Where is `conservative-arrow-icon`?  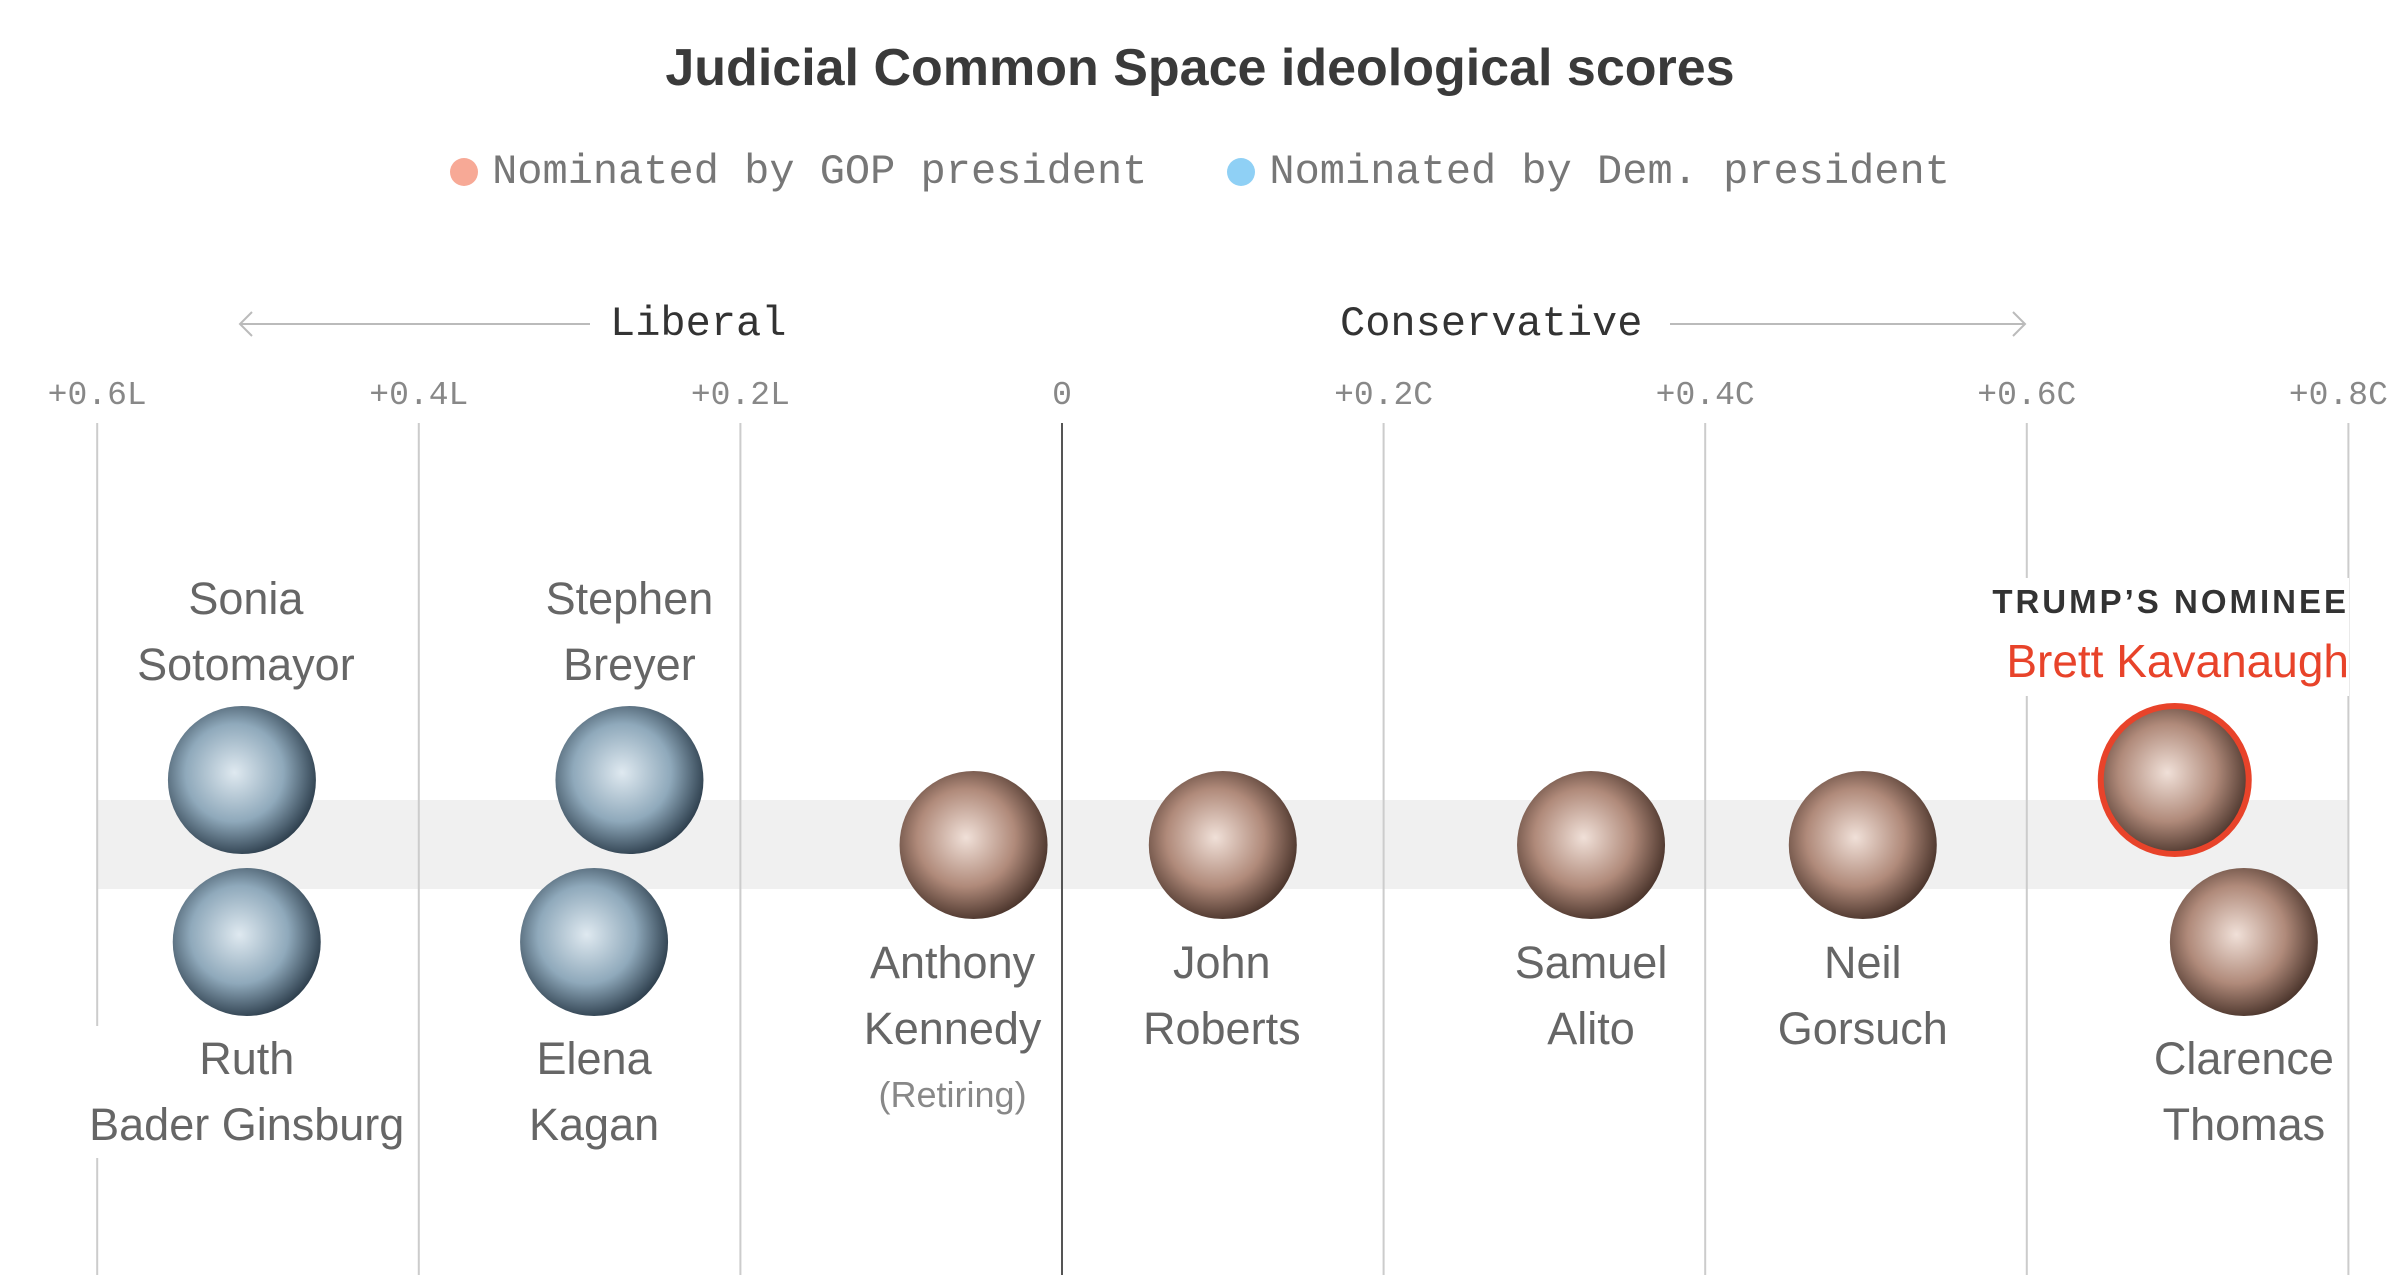
conservative-arrow-icon is located at coordinates (2019, 324).